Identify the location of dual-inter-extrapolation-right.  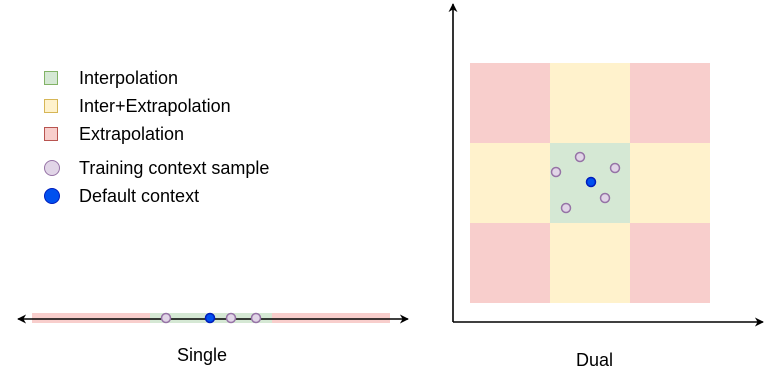
(670, 183).